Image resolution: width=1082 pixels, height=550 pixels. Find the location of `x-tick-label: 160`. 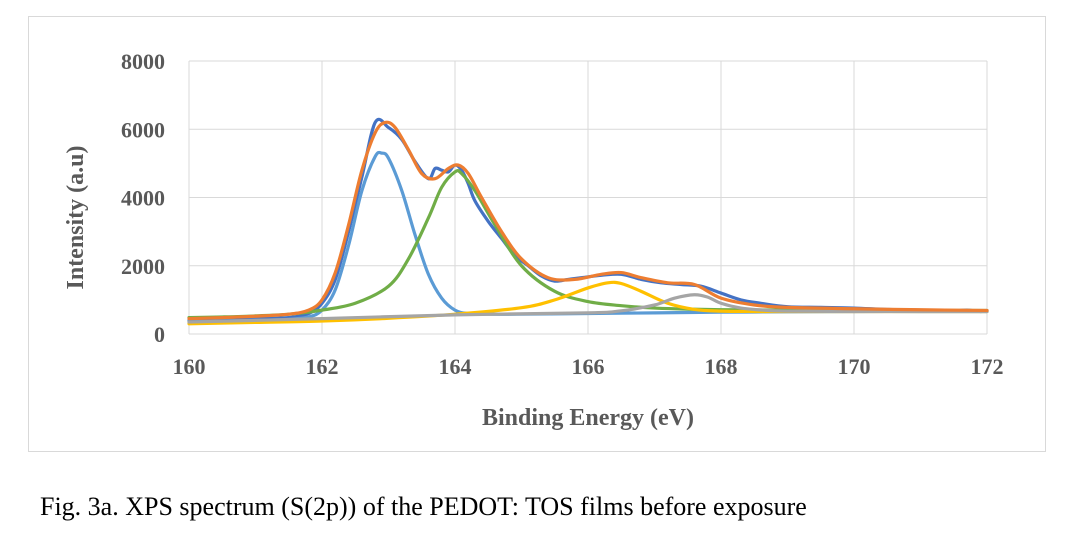

x-tick-label: 160 is located at coordinates (189, 366).